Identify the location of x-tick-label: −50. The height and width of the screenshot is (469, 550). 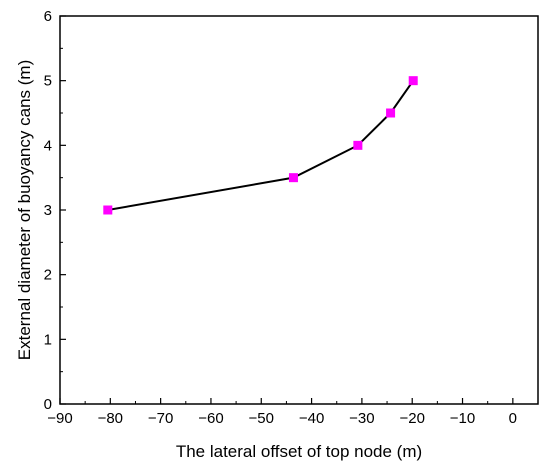
(261, 418).